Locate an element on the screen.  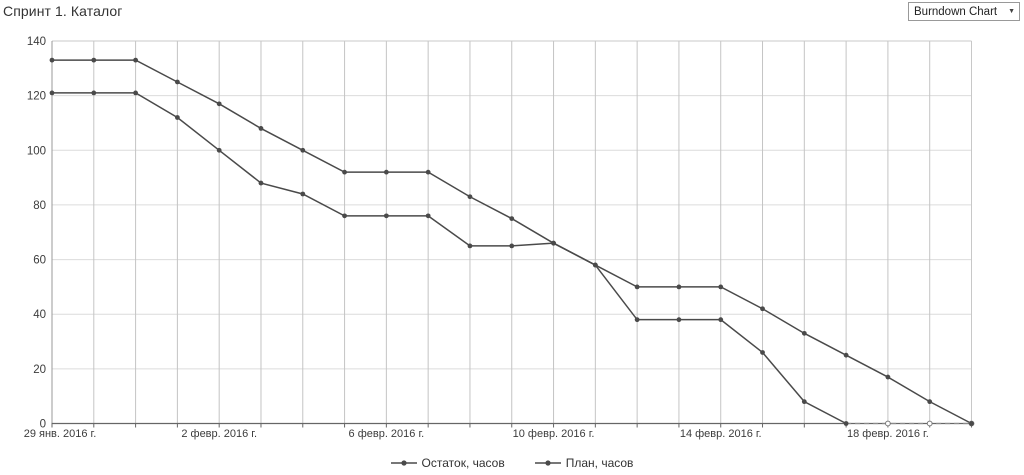
chart-type-select: Burndown Chart ▼ is located at coordinates (964, 11).